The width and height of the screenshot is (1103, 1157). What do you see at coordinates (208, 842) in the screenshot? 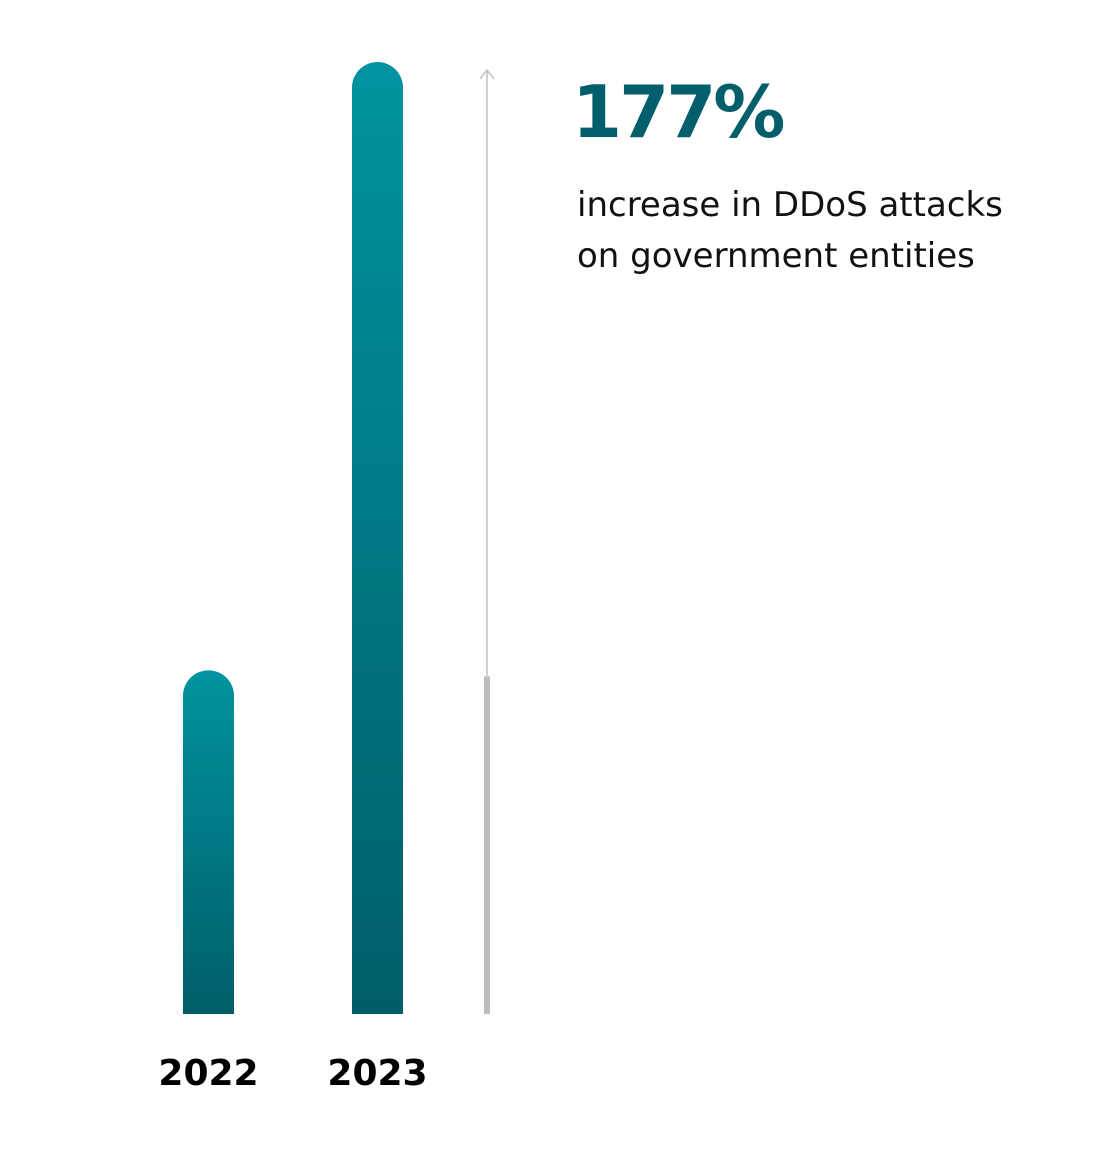
I see `bar-2022` at bounding box center [208, 842].